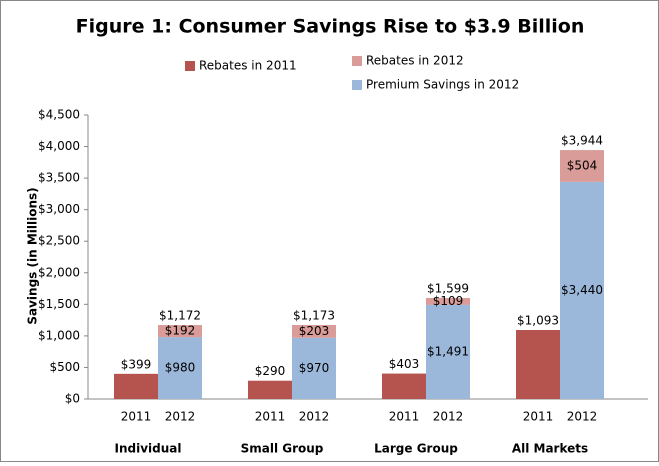 The height and width of the screenshot is (466, 659). What do you see at coordinates (148, 449) in the screenshot?
I see `category-label: Individual` at bounding box center [148, 449].